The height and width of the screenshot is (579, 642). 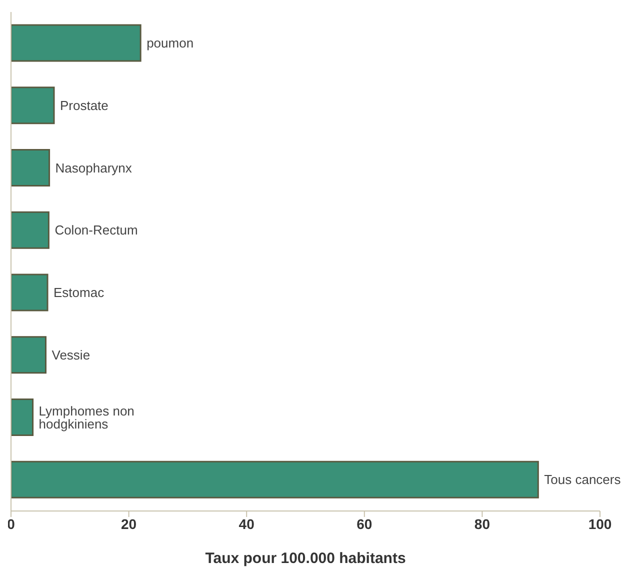 What do you see at coordinates (129, 524) in the screenshot?
I see `x-tick-label: 20` at bounding box center [129, 524].